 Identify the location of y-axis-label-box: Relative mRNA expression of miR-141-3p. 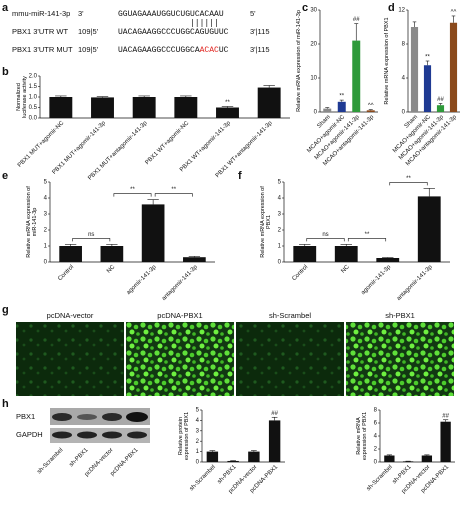
(299, 61).